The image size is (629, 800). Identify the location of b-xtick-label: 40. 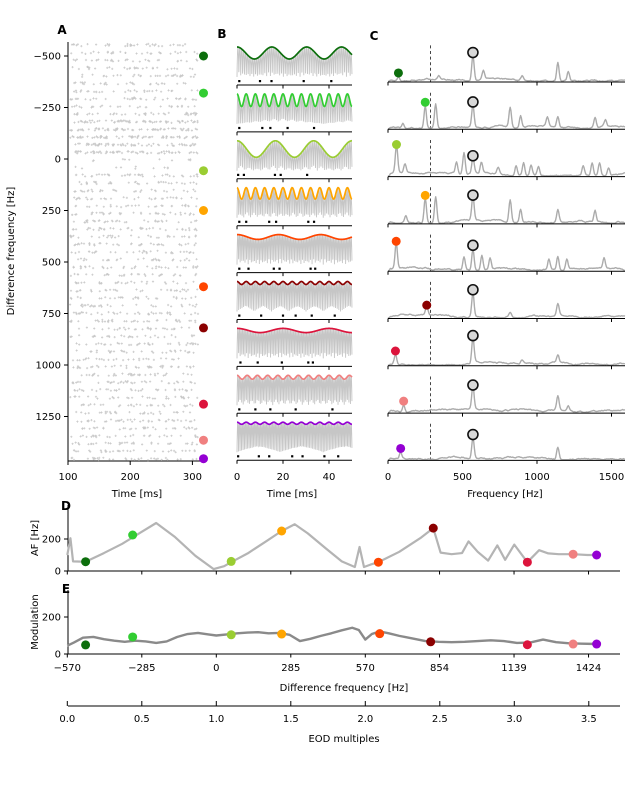
(329, 477).